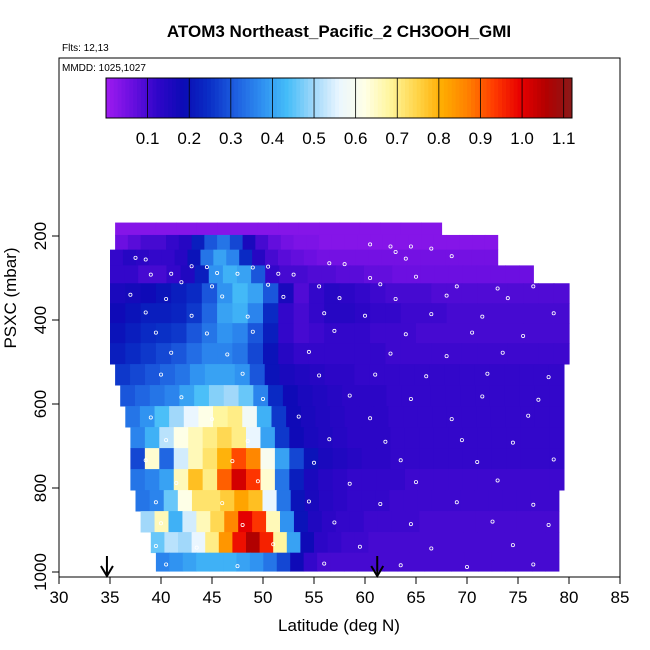 Image resolution: width=650 pixels, height=650 pixels. Describe the element at coordinates (10, 297) in the screenshot. I see `y-axis-label: PSXC (mbar)` at that location.